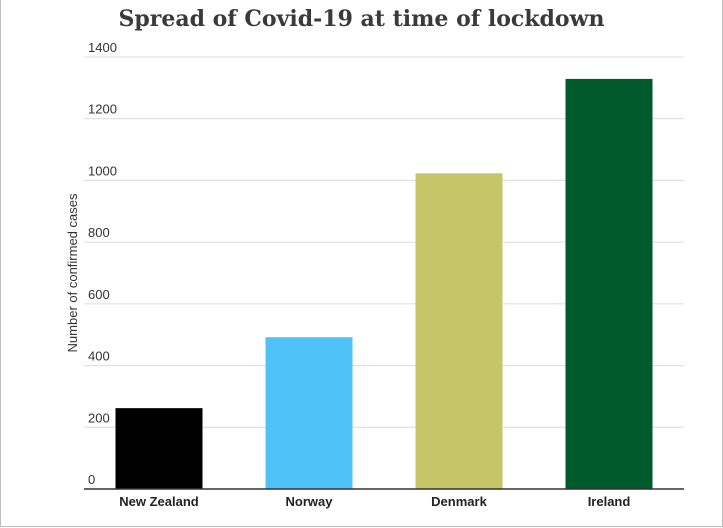 The image size is (723, 528). I want to click on y-tick-label-400: 400, so click(99, 356).